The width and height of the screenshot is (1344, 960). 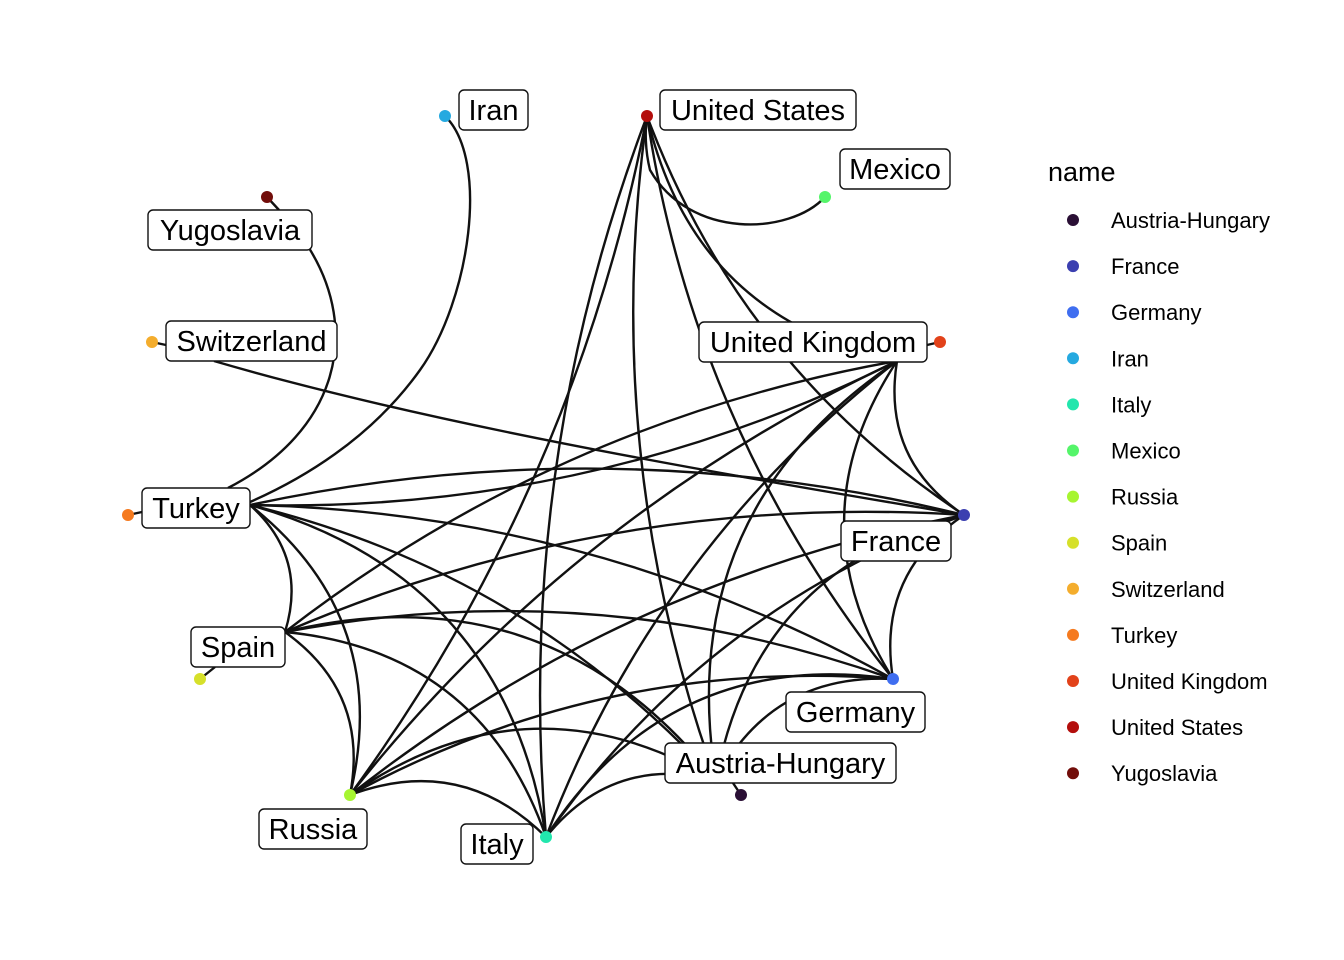 I want to click on legend-key-austria-hungary, so click(x=1073, y=220).